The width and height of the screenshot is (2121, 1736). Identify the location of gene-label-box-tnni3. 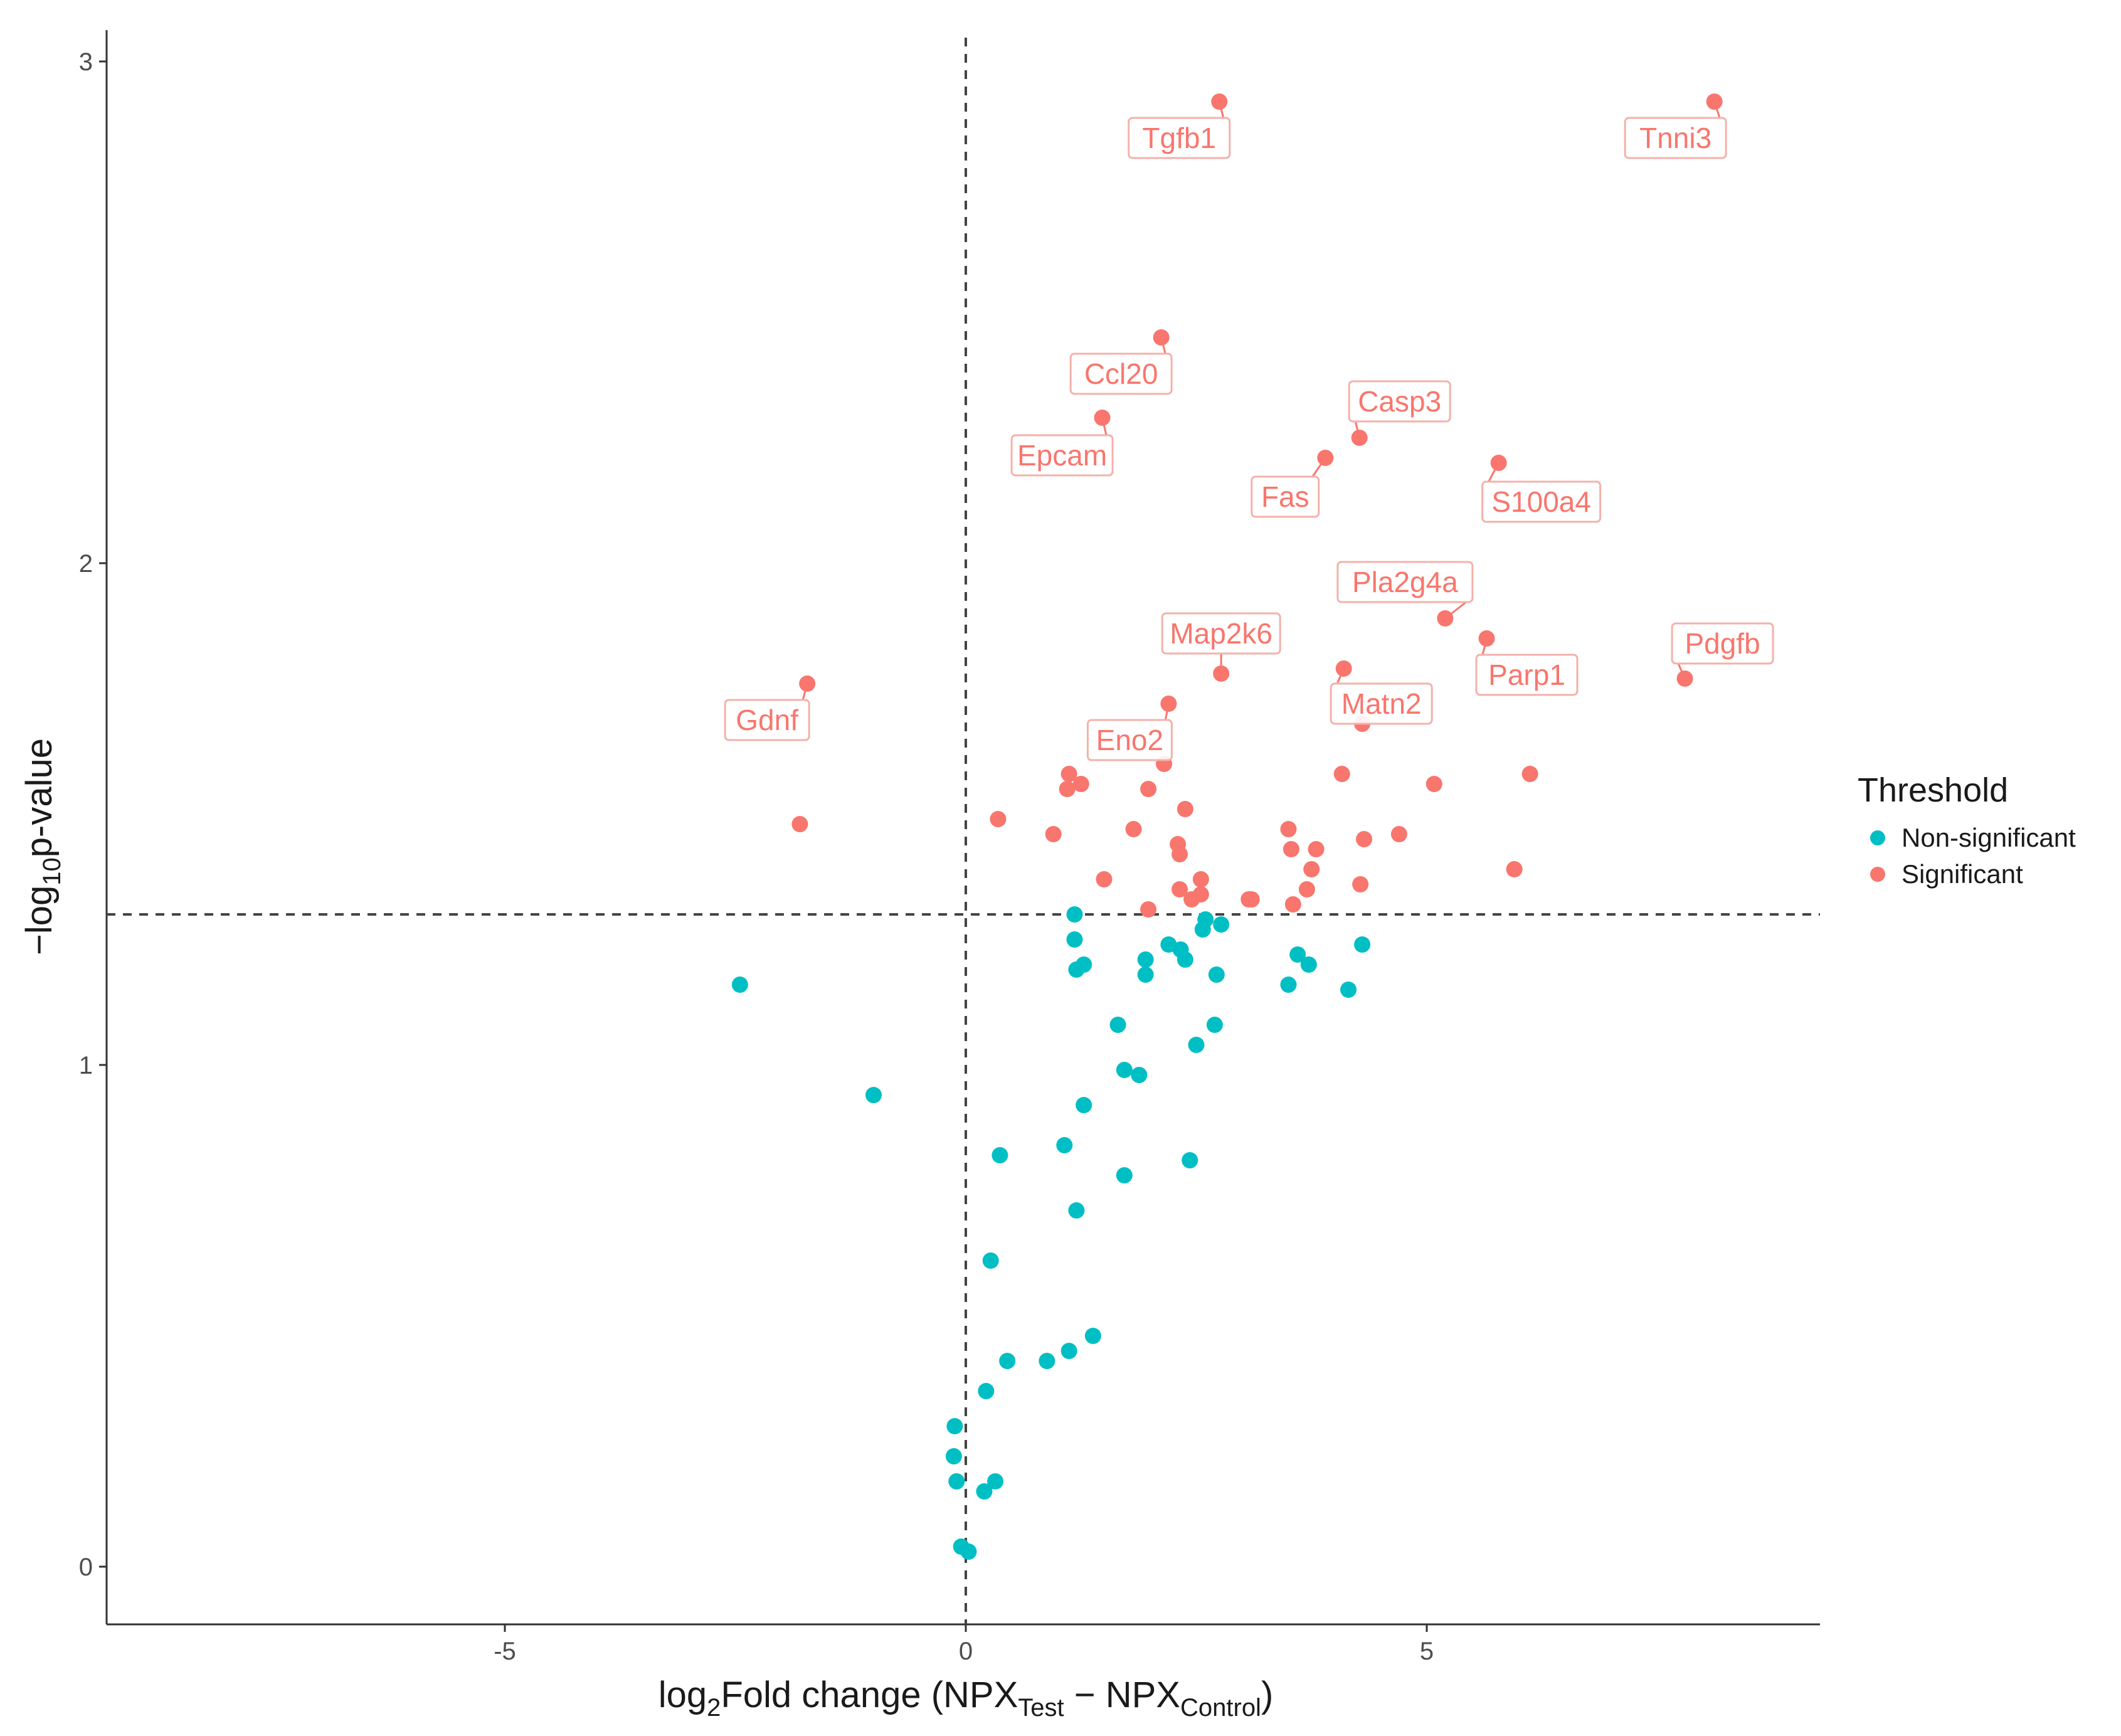
(1675, 138).